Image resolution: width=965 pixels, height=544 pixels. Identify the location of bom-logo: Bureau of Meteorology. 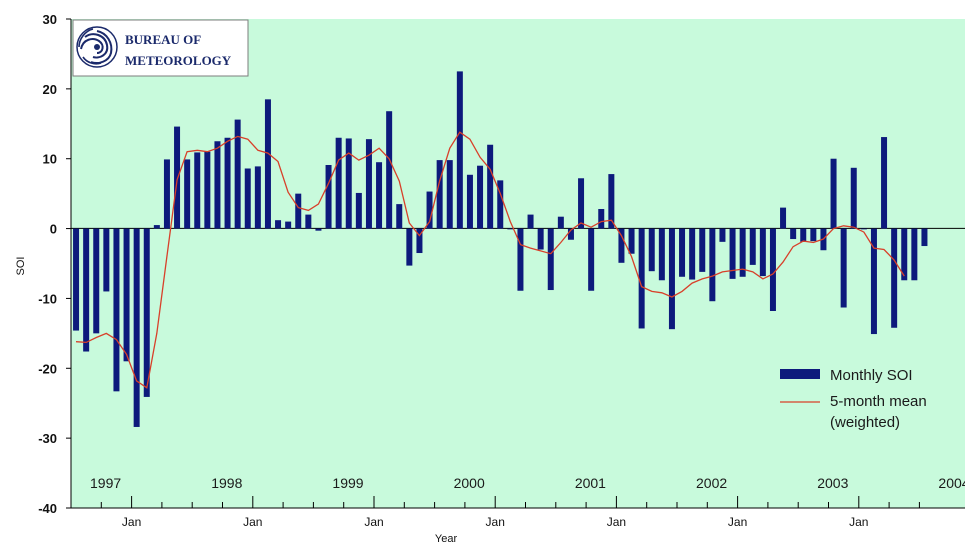
(160, 48).